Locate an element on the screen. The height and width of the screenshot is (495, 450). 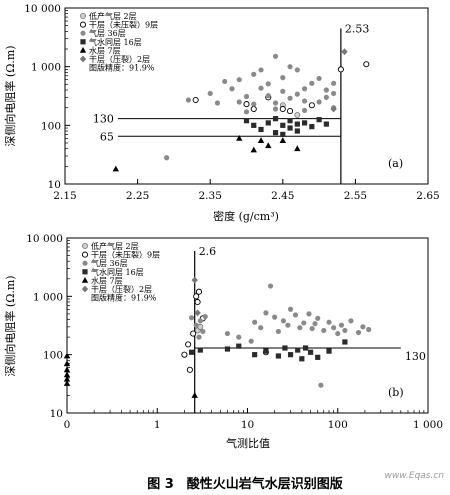
watermark: www.Eqas.cn is located at coordinates (415, 476).